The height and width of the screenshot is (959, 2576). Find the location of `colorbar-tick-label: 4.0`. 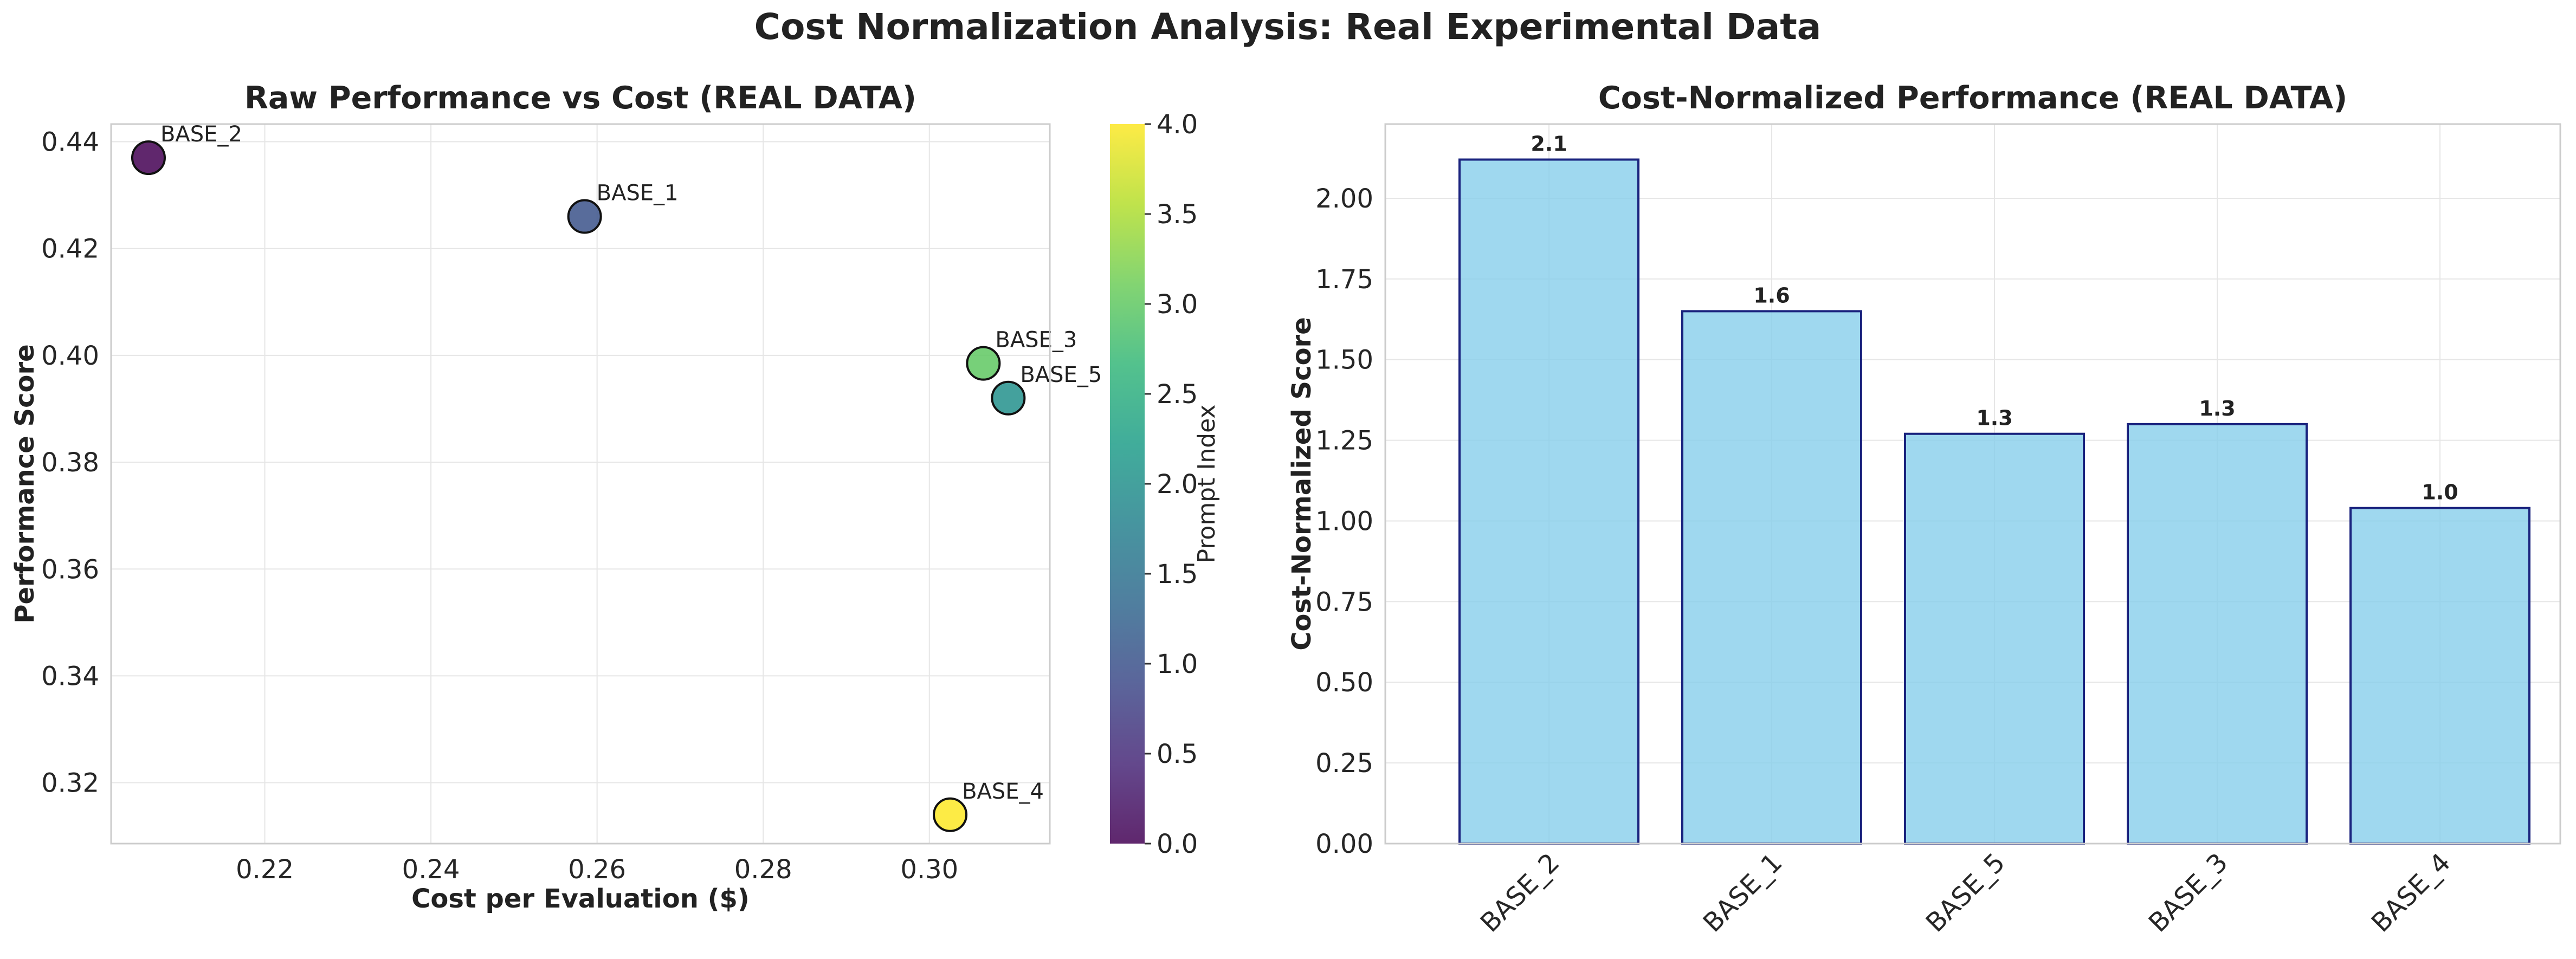

colorbar-tick-label: 4.0 is located at coordinates (1177, 124).